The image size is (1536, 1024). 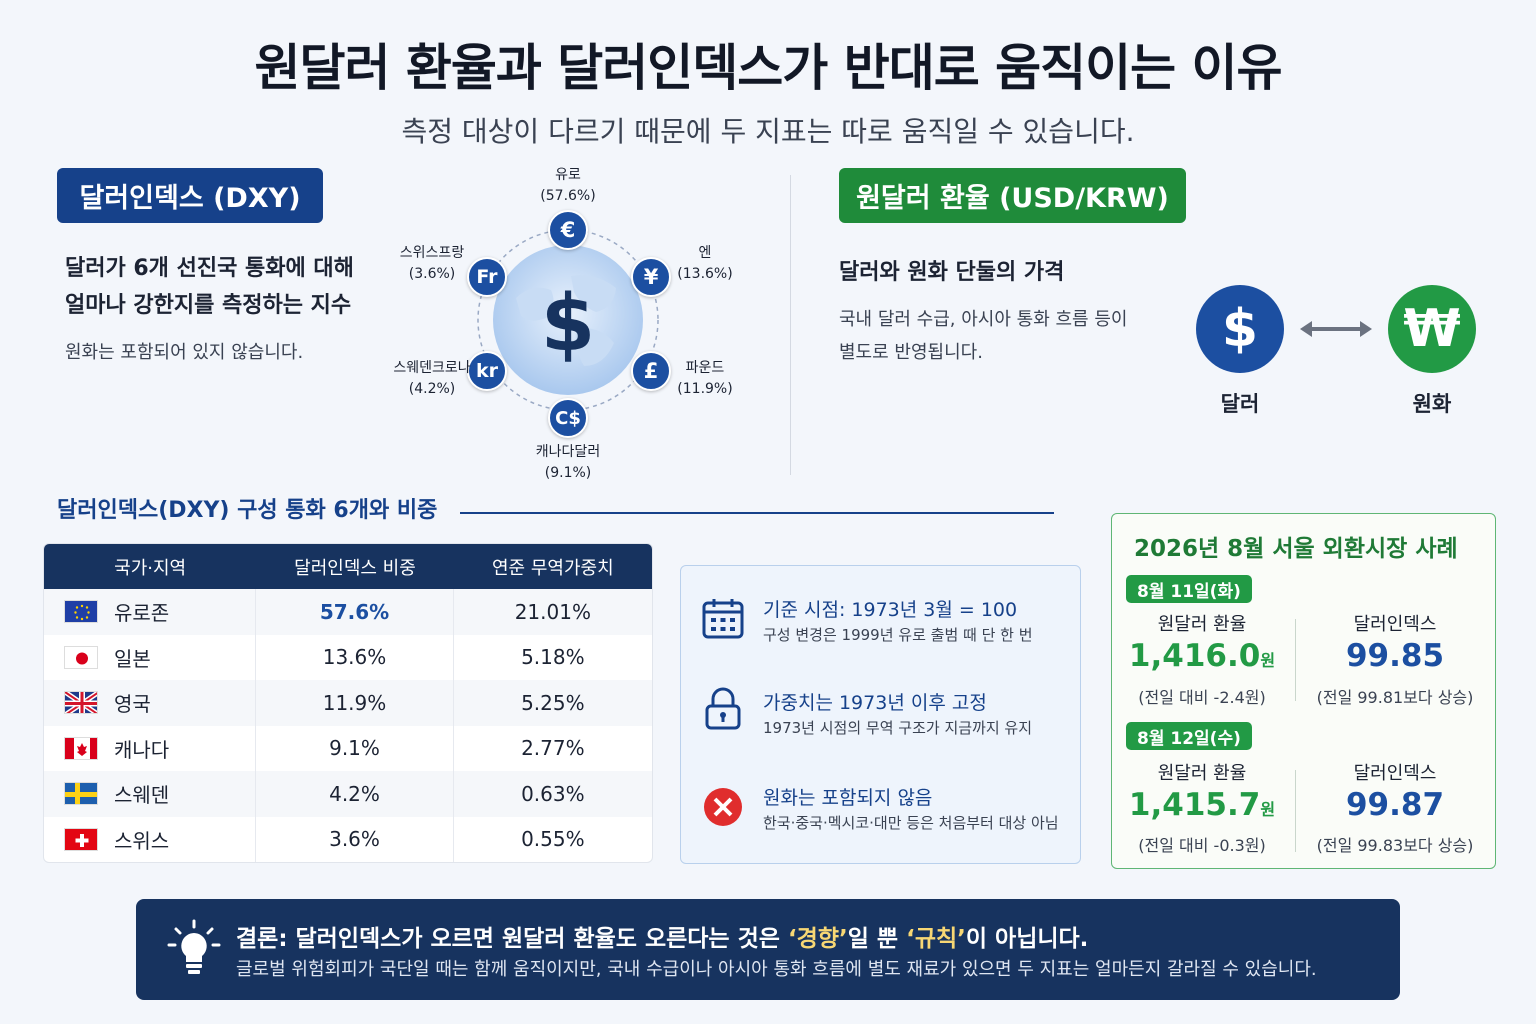 What do you see at coordinates (81, 748) in the screenshot?
I see `canada-flag-icon` at bounding box center [81, 748].